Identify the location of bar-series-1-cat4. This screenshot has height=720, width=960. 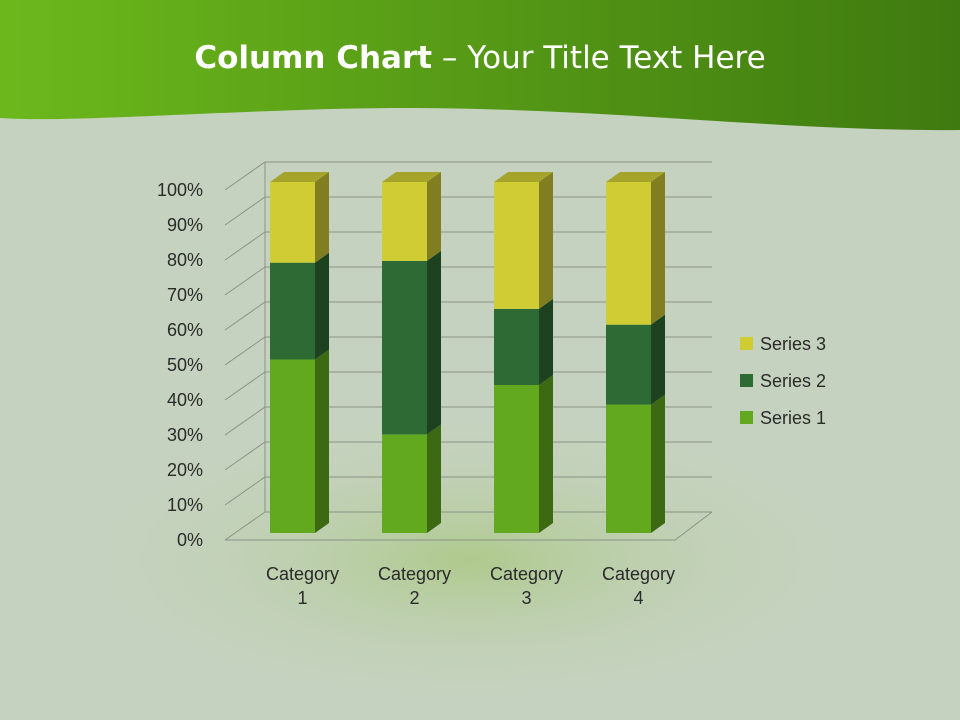
(628, 468).